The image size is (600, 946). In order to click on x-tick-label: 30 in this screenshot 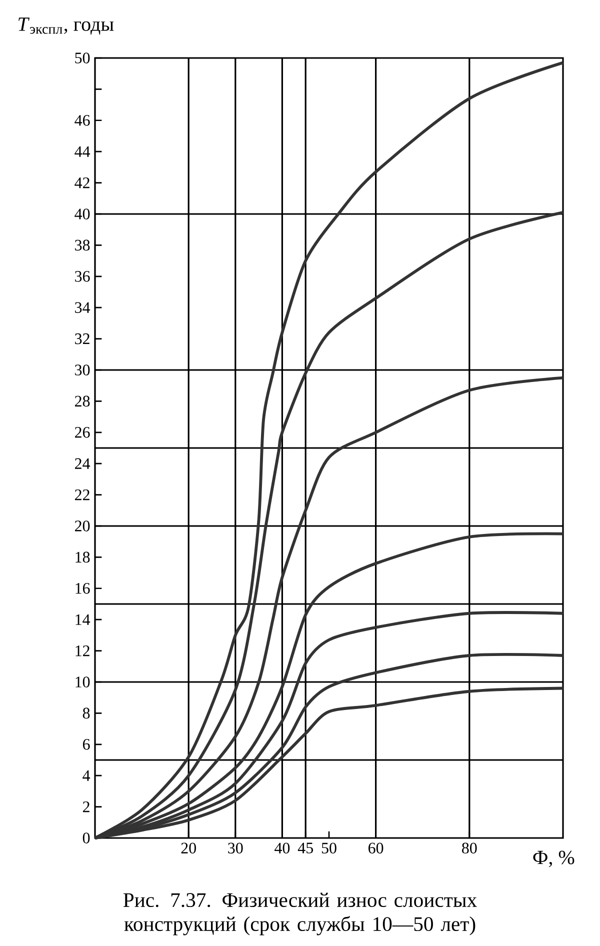, I will do `click(235, 848)`.